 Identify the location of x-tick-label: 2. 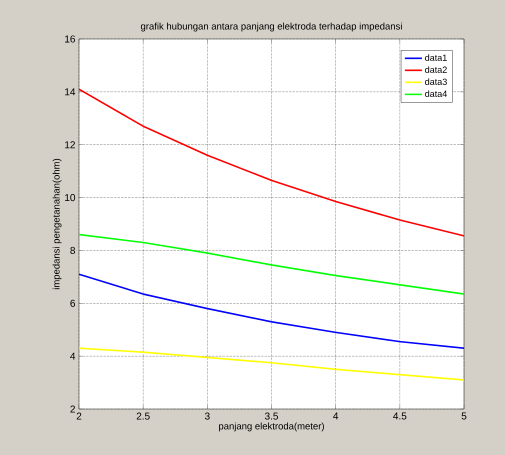
(79, 416).